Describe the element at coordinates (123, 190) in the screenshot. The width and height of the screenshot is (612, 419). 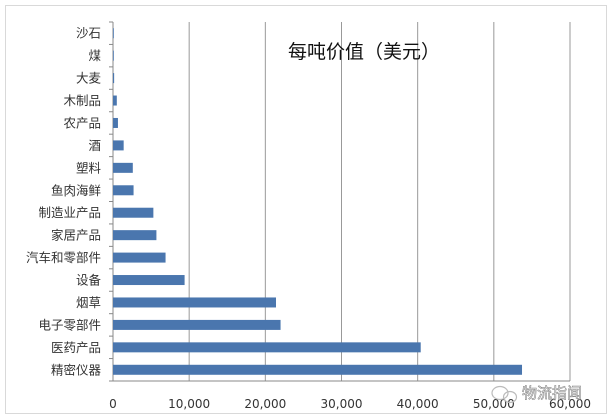
I see `bar-鱼肉海鲜` at that location.